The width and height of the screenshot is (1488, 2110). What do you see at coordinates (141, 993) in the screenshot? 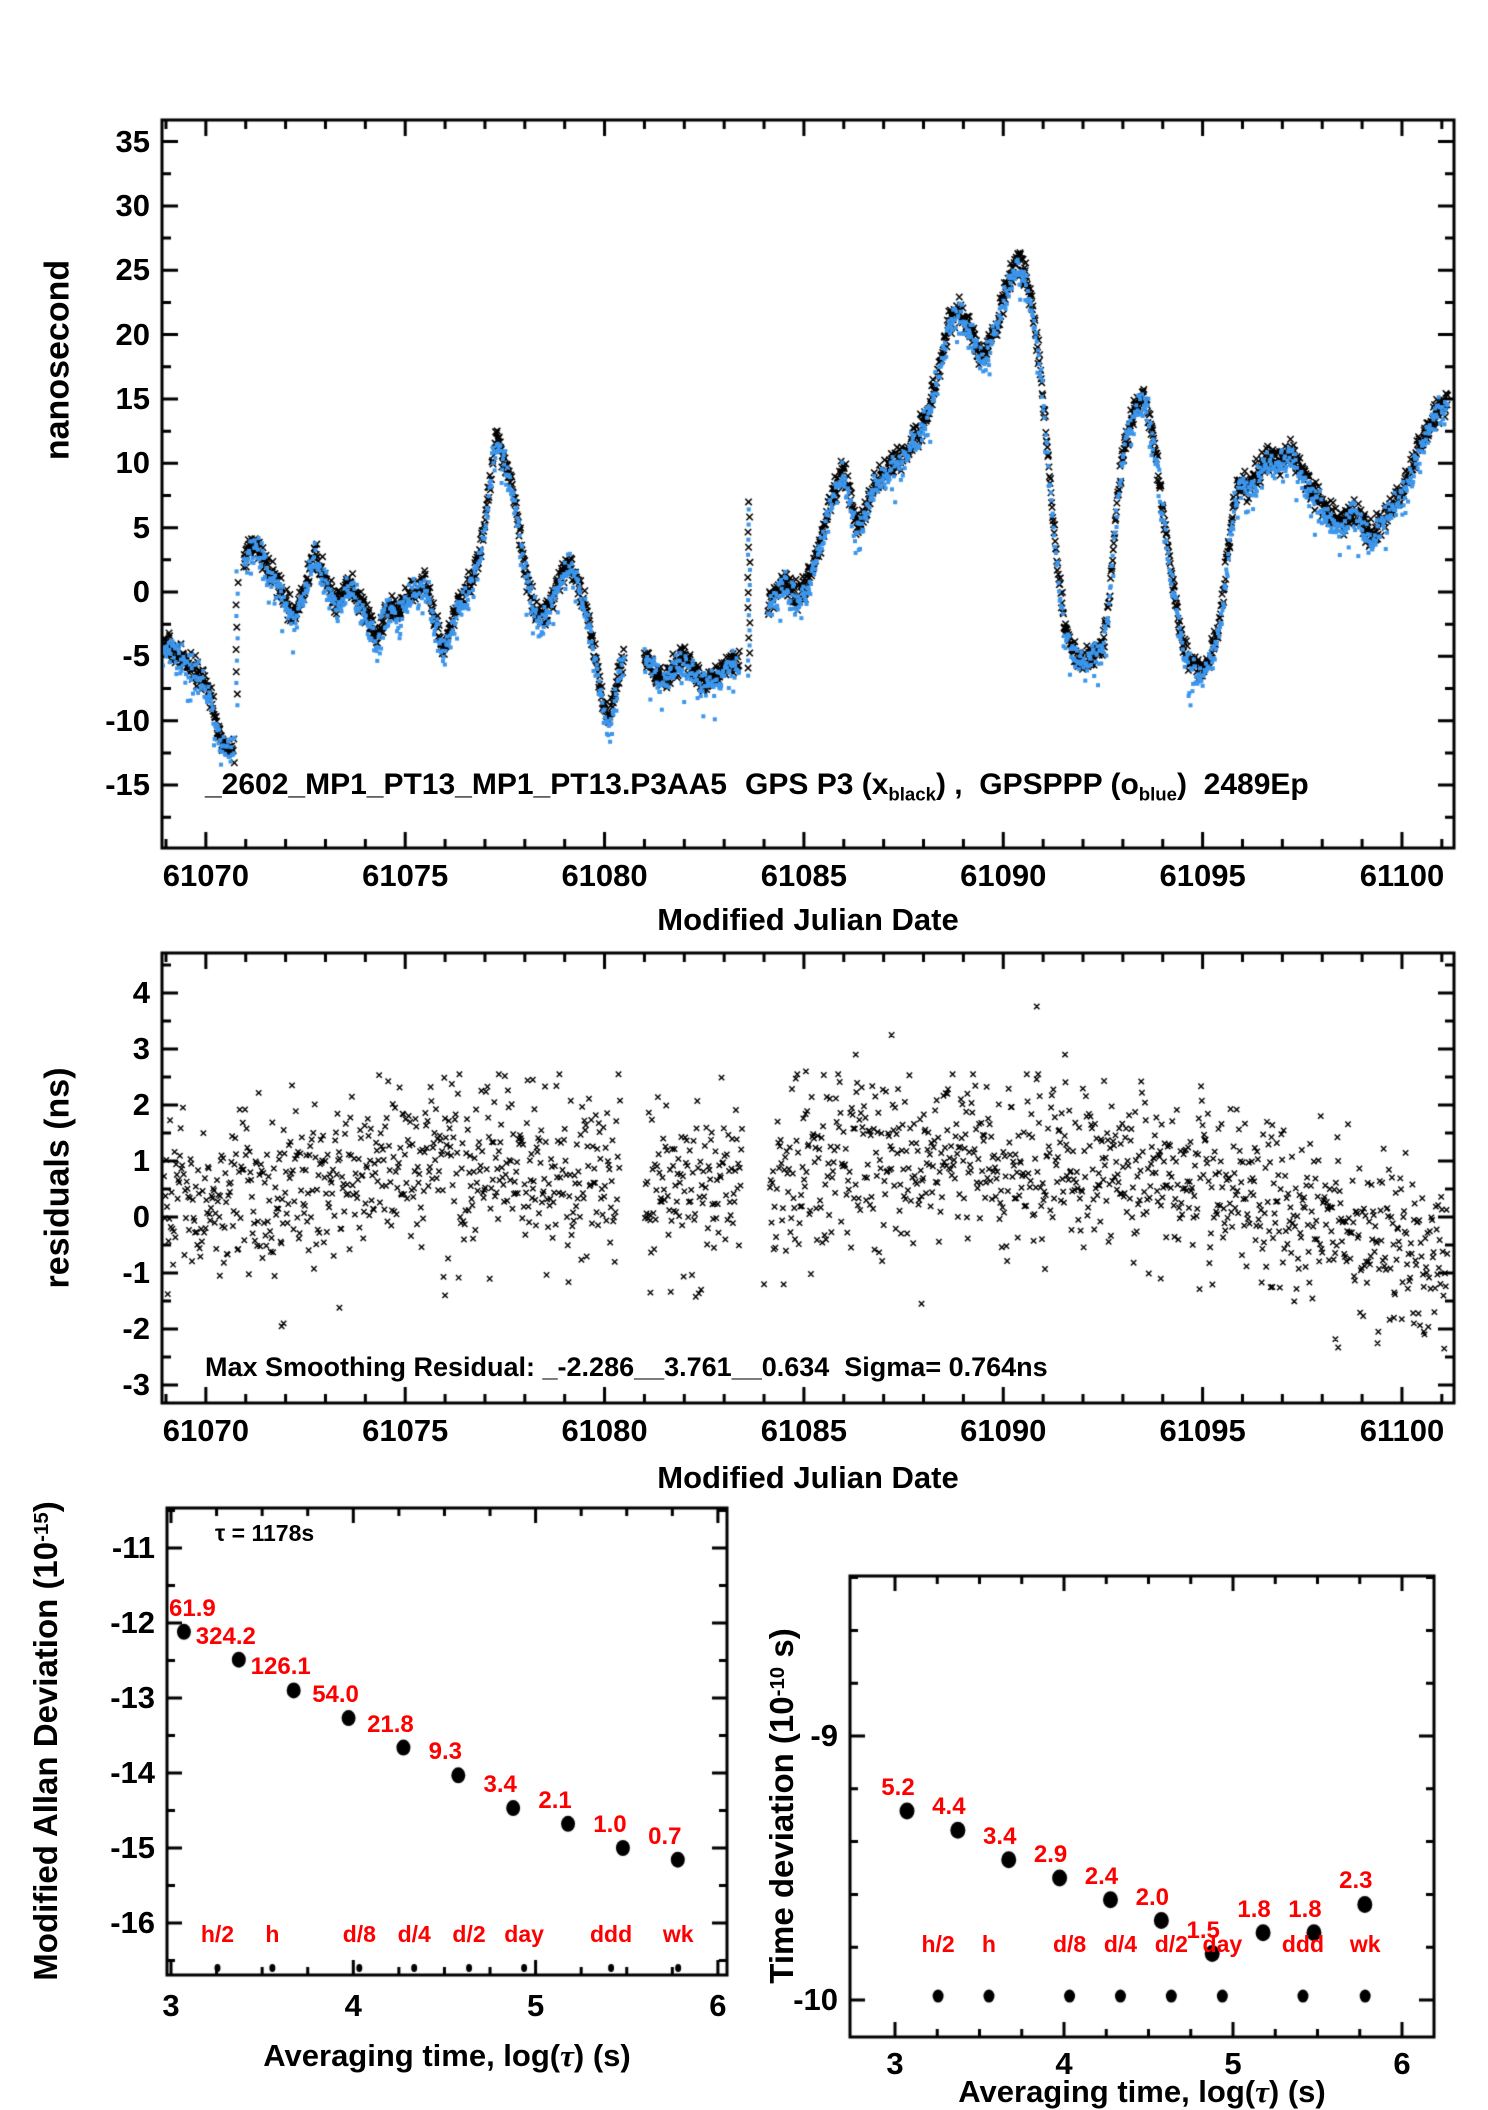
I see `y-tick-label: 4` at bounding box center [141, 993].